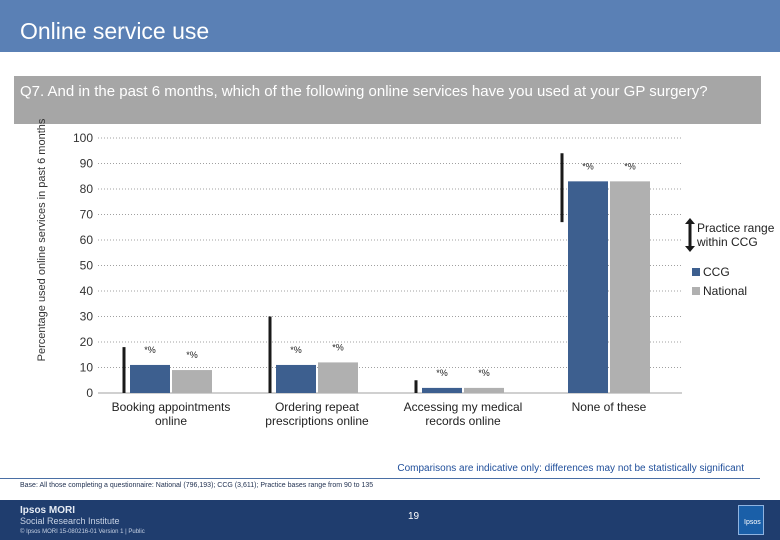 This screenshot has width=780, height=540. What do you see at coordinates (609, 407) in the screenshot?
I see `x-category-label: None of these` at bounding box center [609, 407].